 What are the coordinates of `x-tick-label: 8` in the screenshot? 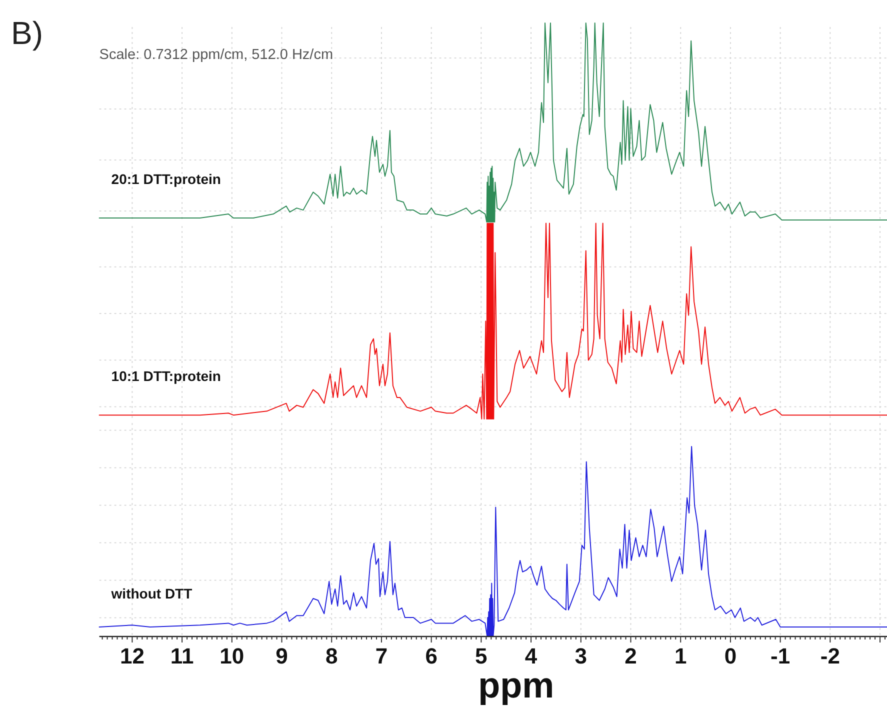 It's located at (331, 656).